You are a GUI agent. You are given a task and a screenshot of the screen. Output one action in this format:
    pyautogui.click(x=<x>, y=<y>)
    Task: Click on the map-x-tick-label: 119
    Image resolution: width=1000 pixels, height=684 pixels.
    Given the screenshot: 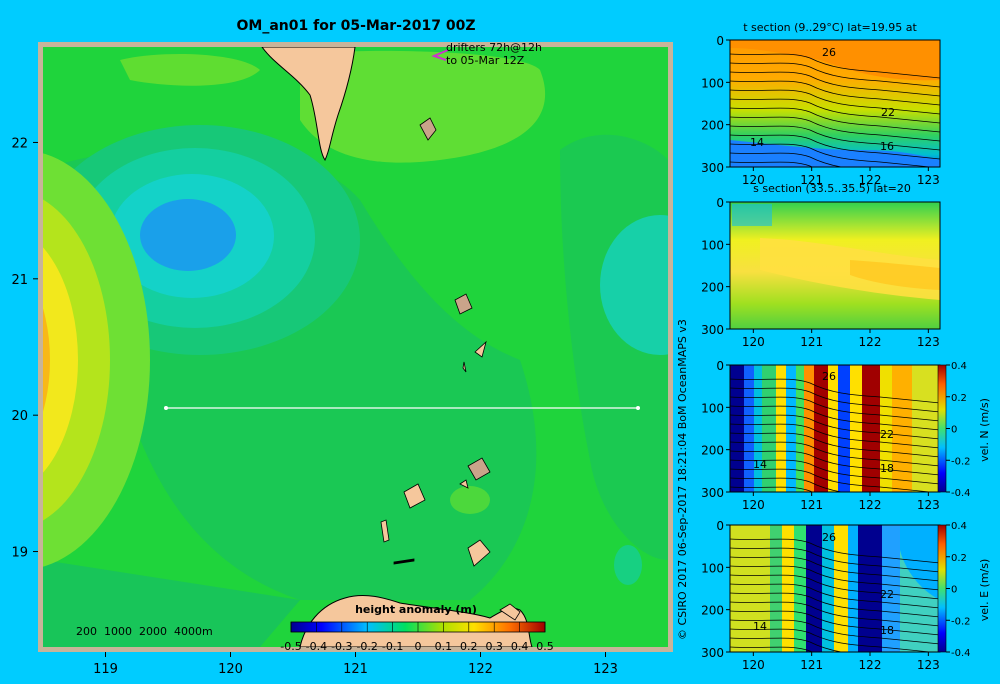 What is the action you would take?
    pyautogui.click(x=105, y=669)
    